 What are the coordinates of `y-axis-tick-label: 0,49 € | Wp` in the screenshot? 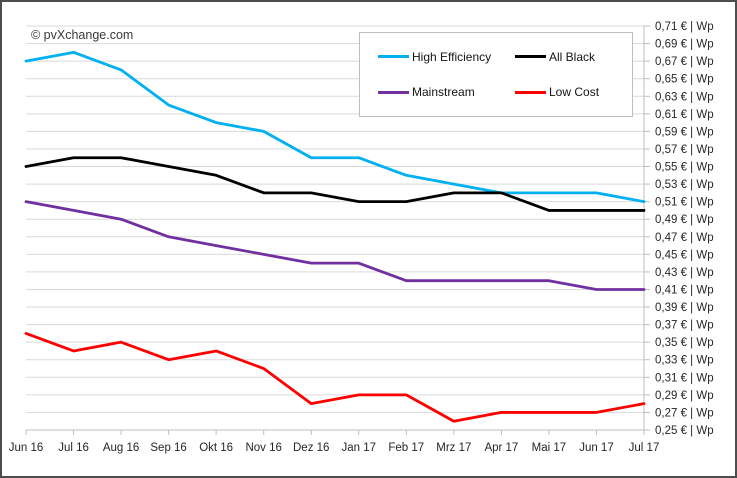 It's located at (684, 220).